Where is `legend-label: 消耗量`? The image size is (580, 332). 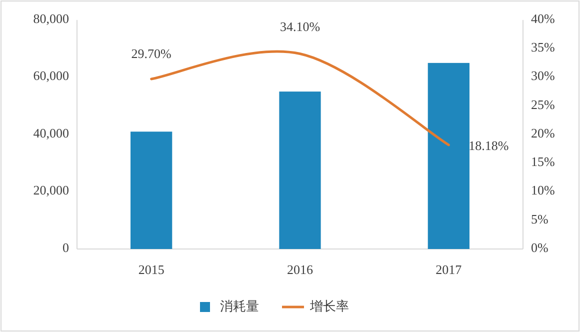 legend-label: 消耗量 is located at coordinates (239, 307).